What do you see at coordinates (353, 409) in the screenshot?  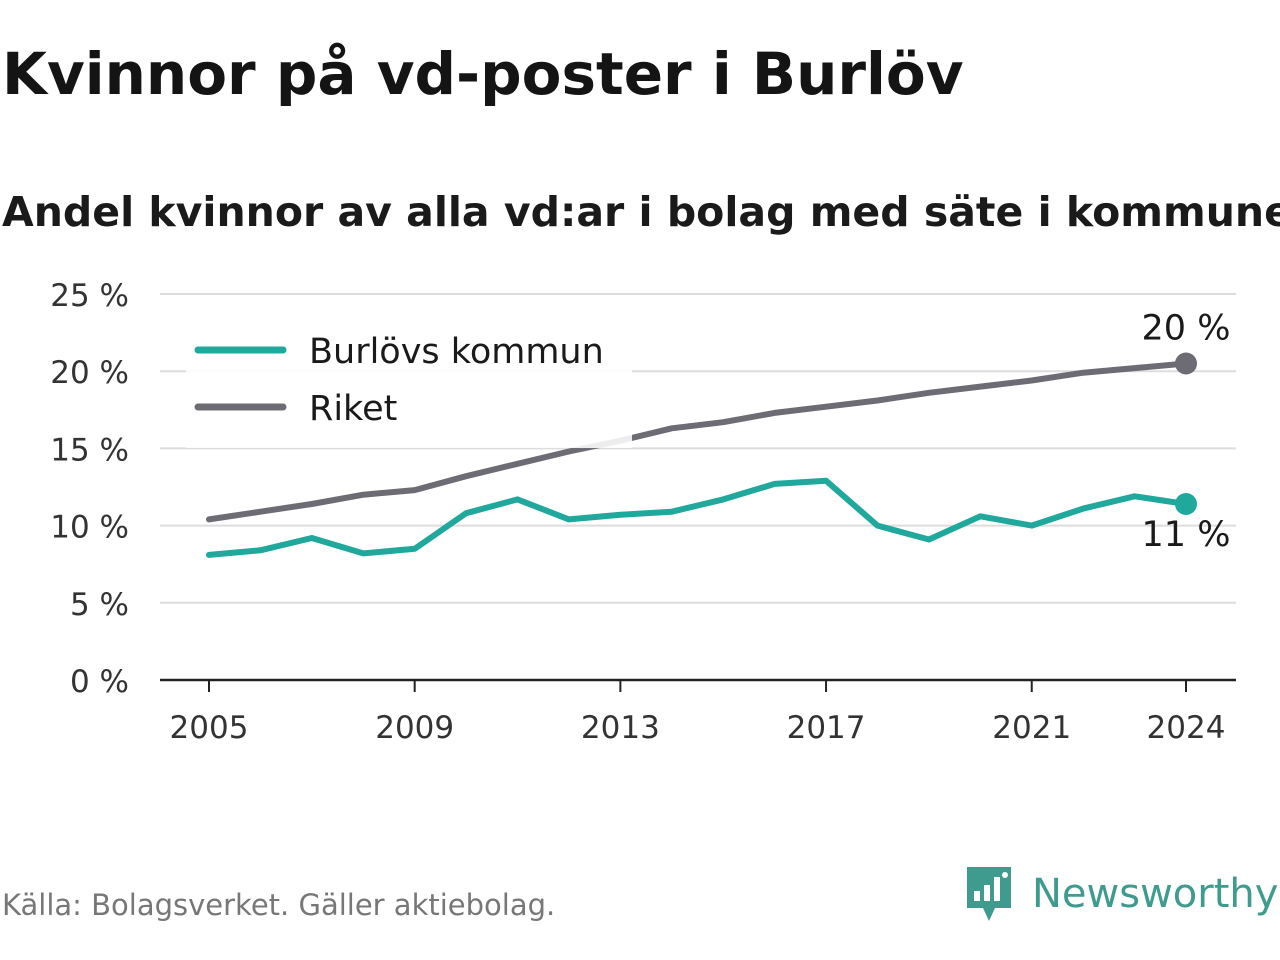 I see `legend-label: Riket` at bounding box center [353, 409].